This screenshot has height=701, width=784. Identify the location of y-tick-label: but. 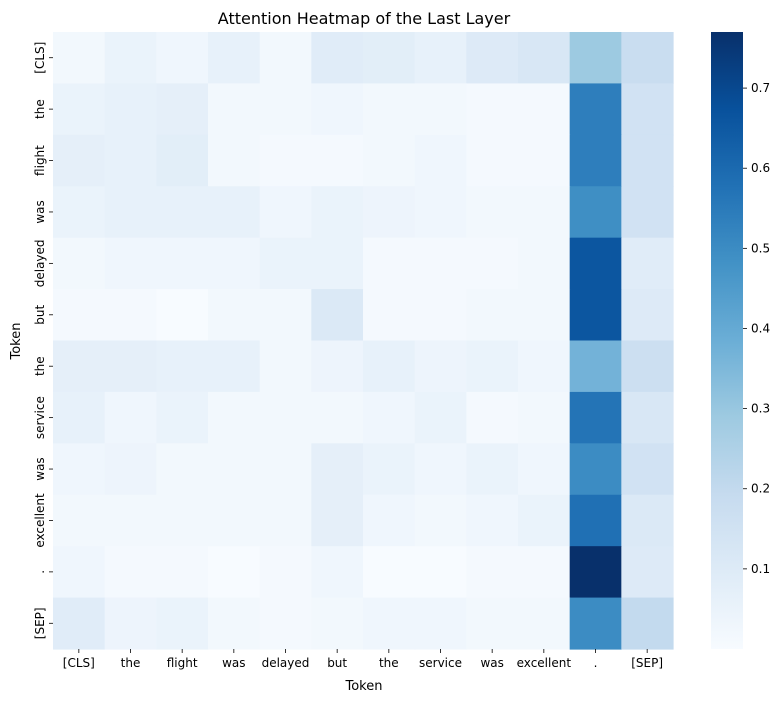
(40, 315).